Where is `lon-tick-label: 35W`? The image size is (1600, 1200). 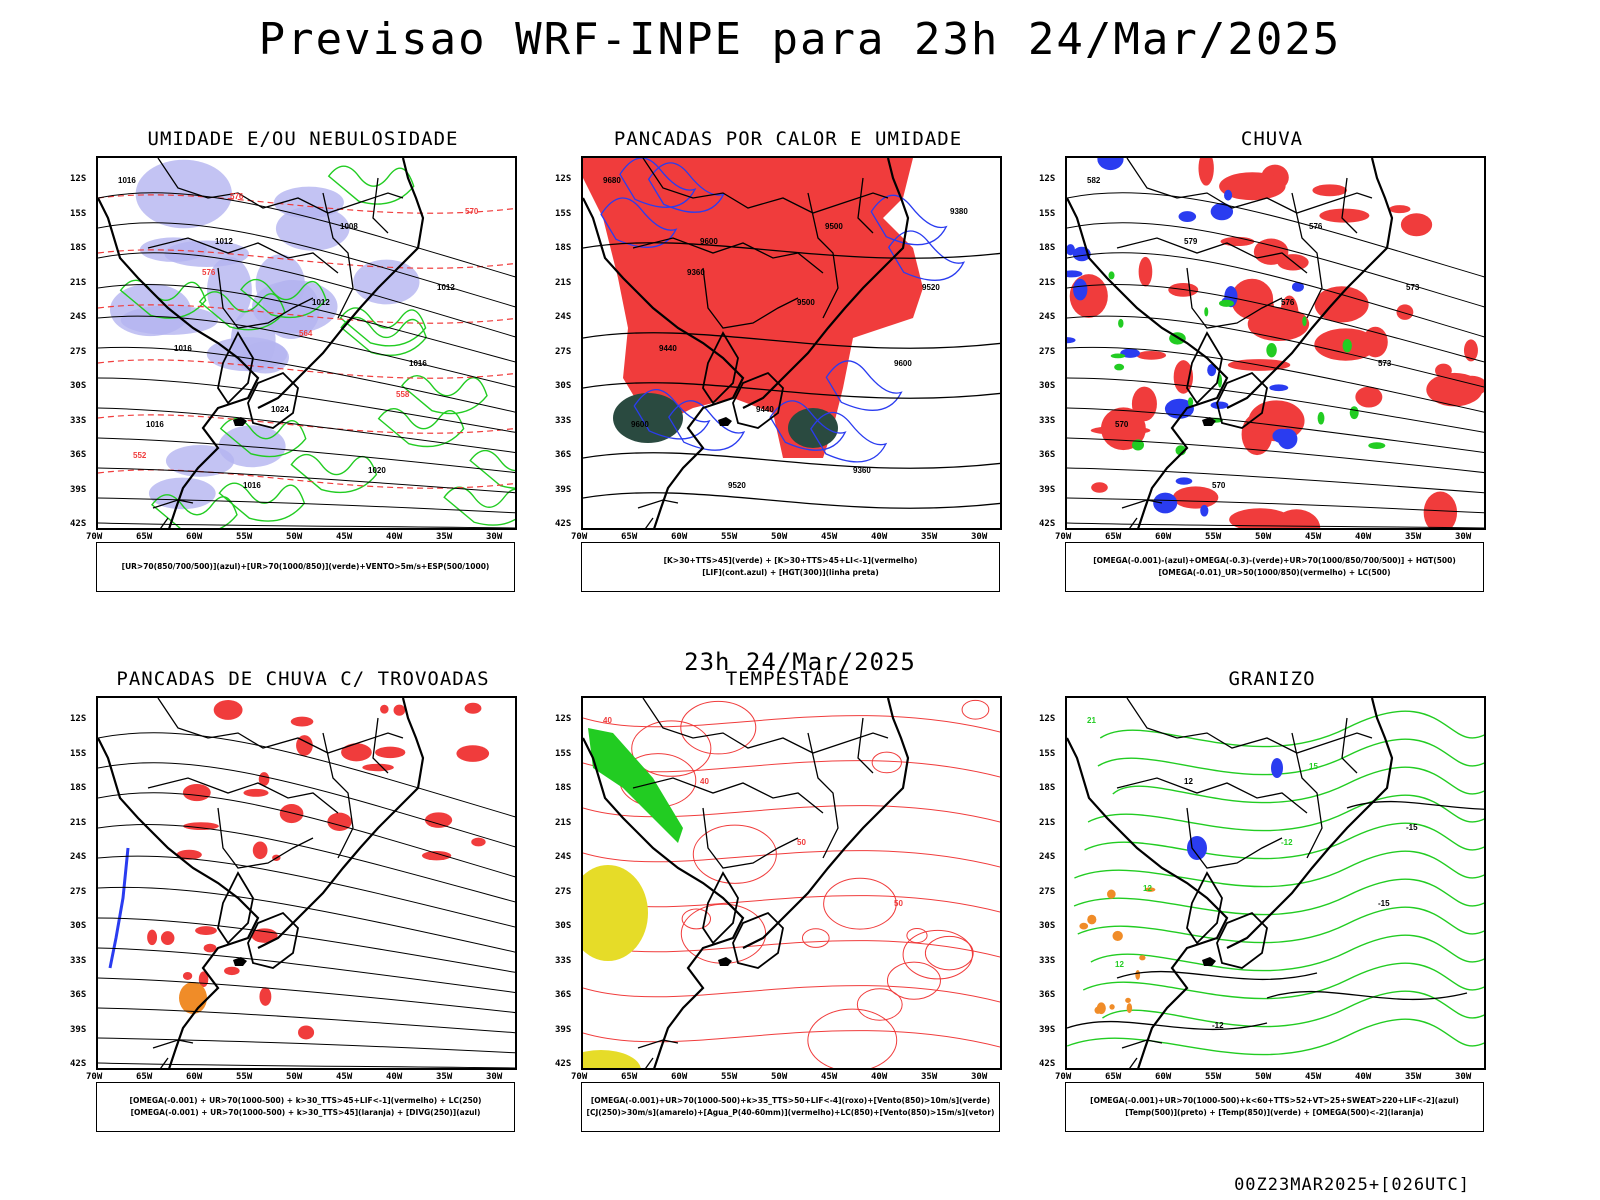
lon-tick-label: 35W is located at coordinates (1413, 537).